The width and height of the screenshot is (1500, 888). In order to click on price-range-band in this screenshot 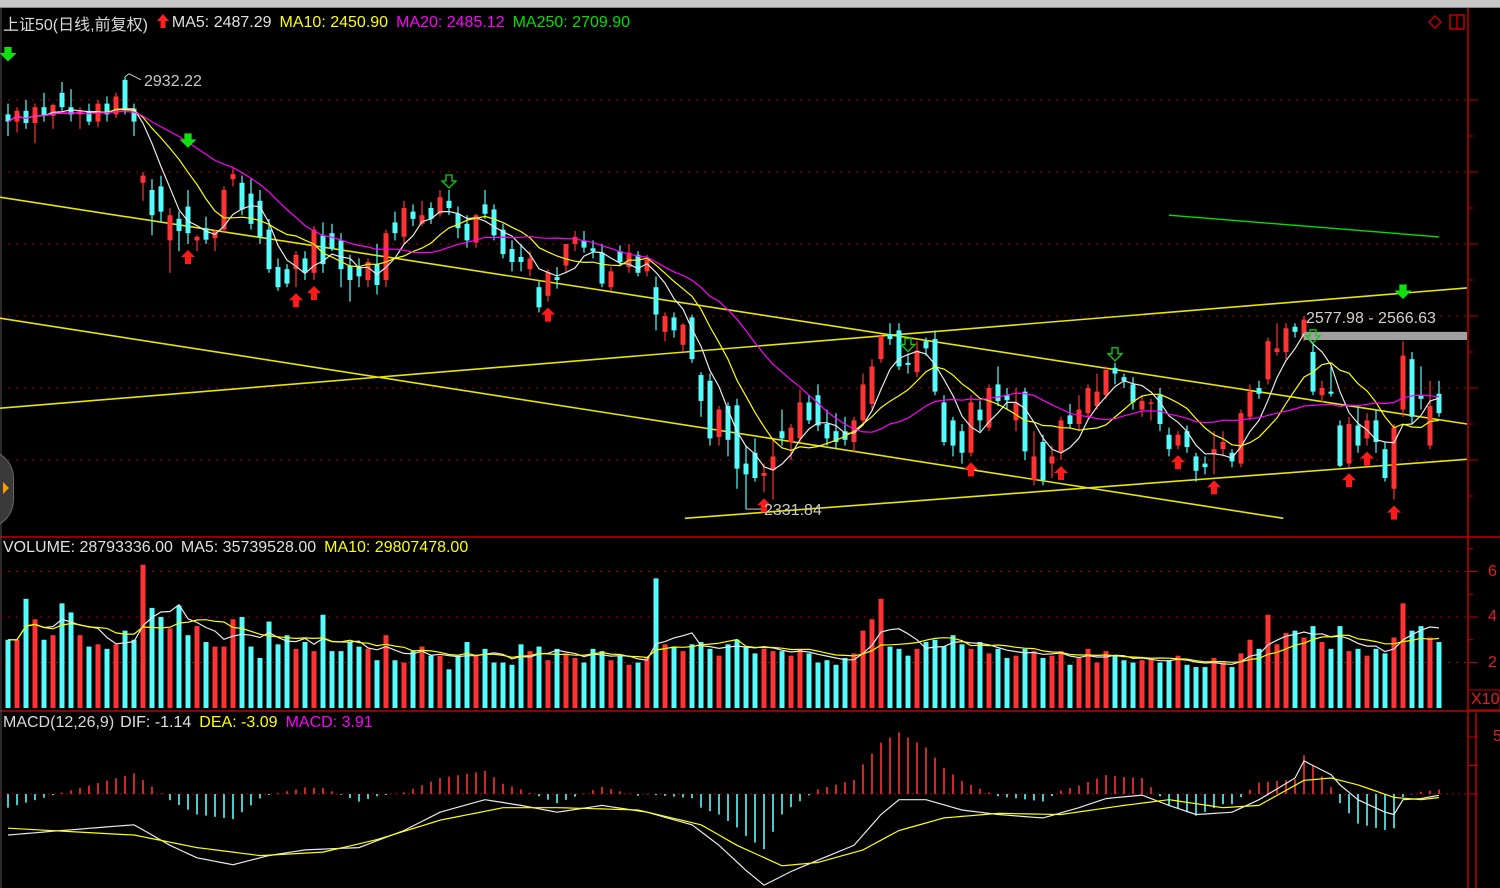, I will do `click(1385, 336)`.